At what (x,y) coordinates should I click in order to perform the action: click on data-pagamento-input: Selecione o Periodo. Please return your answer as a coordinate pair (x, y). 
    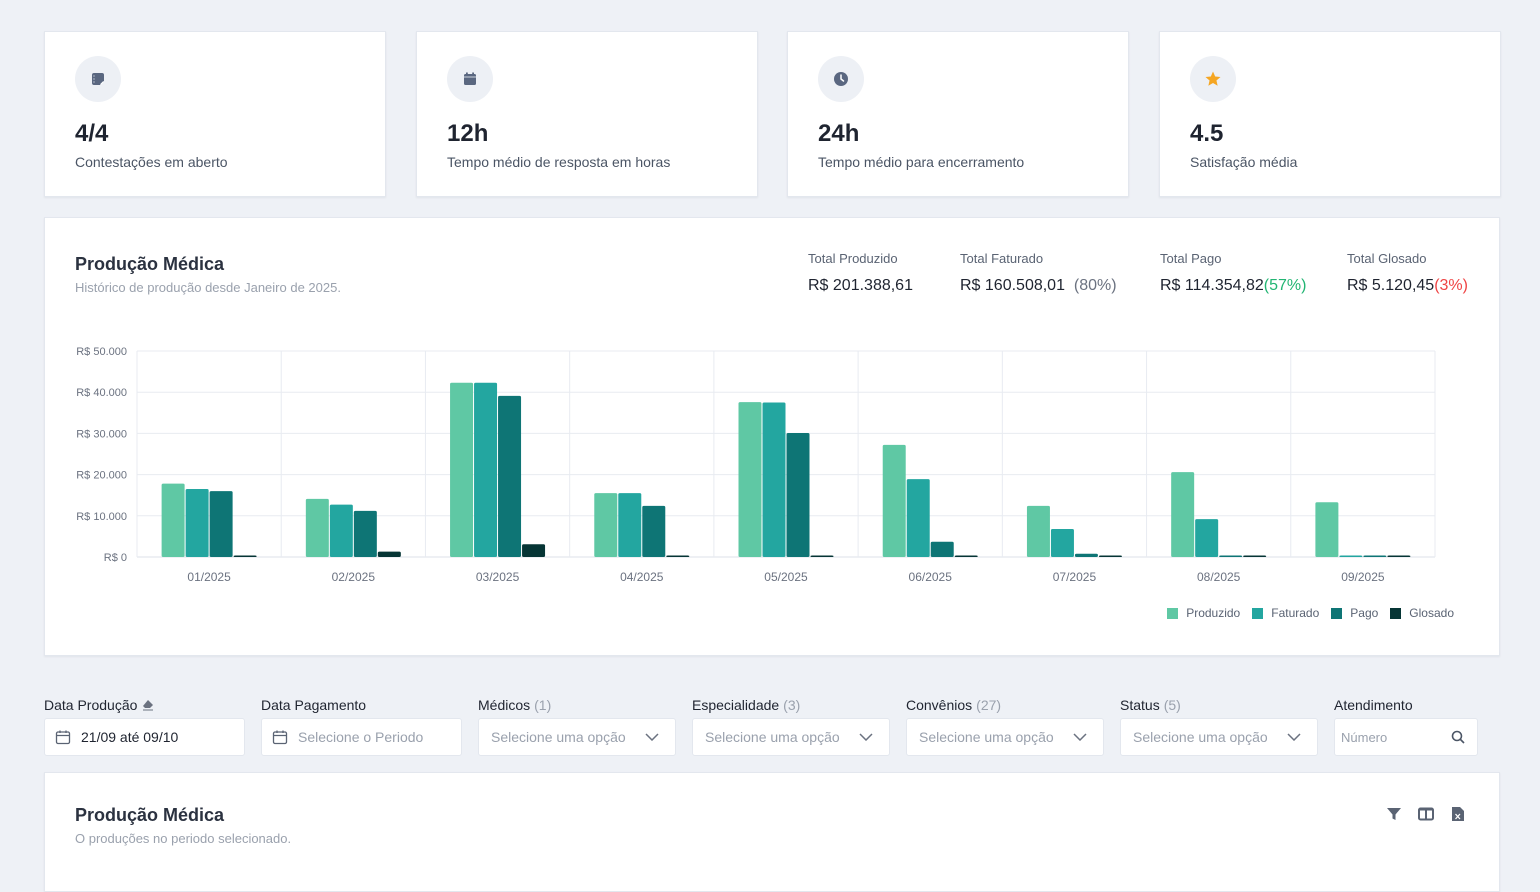
    Looking at the image, I should click on (361, 737).